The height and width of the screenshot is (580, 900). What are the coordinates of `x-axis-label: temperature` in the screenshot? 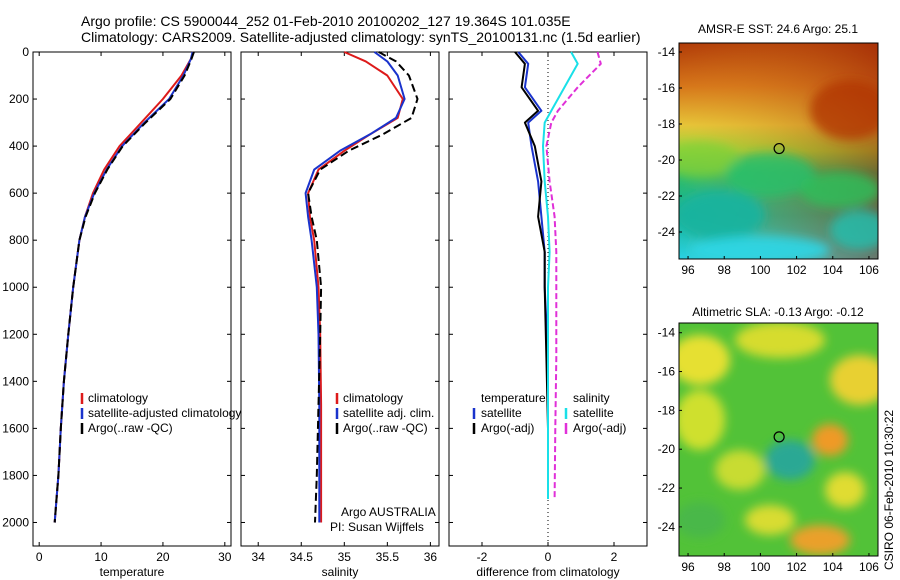 It's located at (132, 572).